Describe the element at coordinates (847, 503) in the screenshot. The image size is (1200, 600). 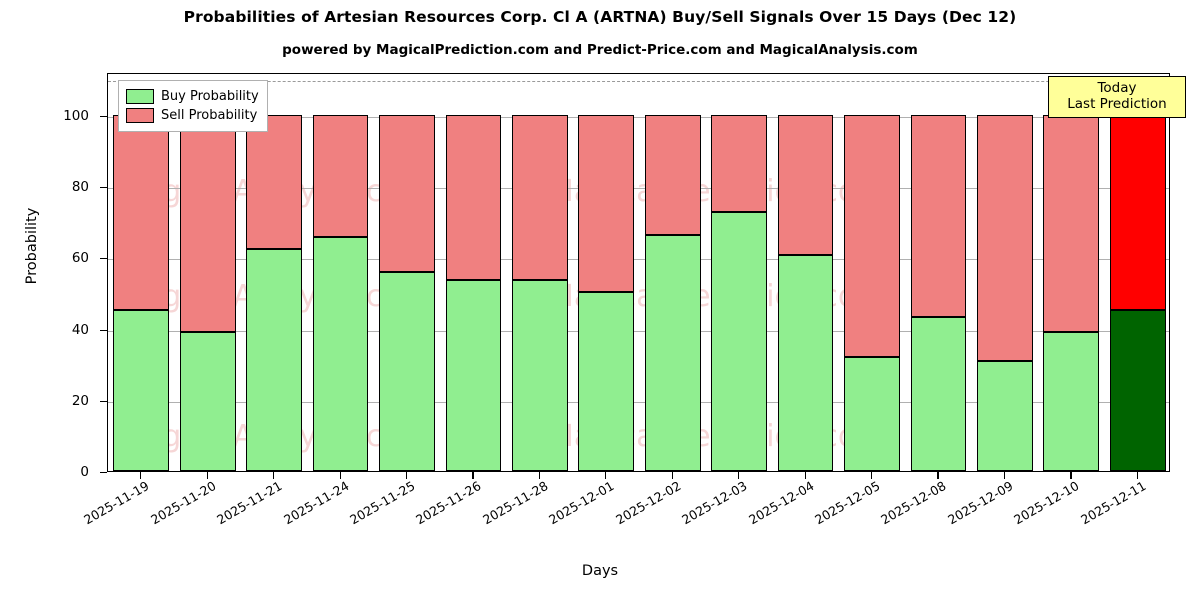
I see `x-tick-label: 2025-12-05` at that location.